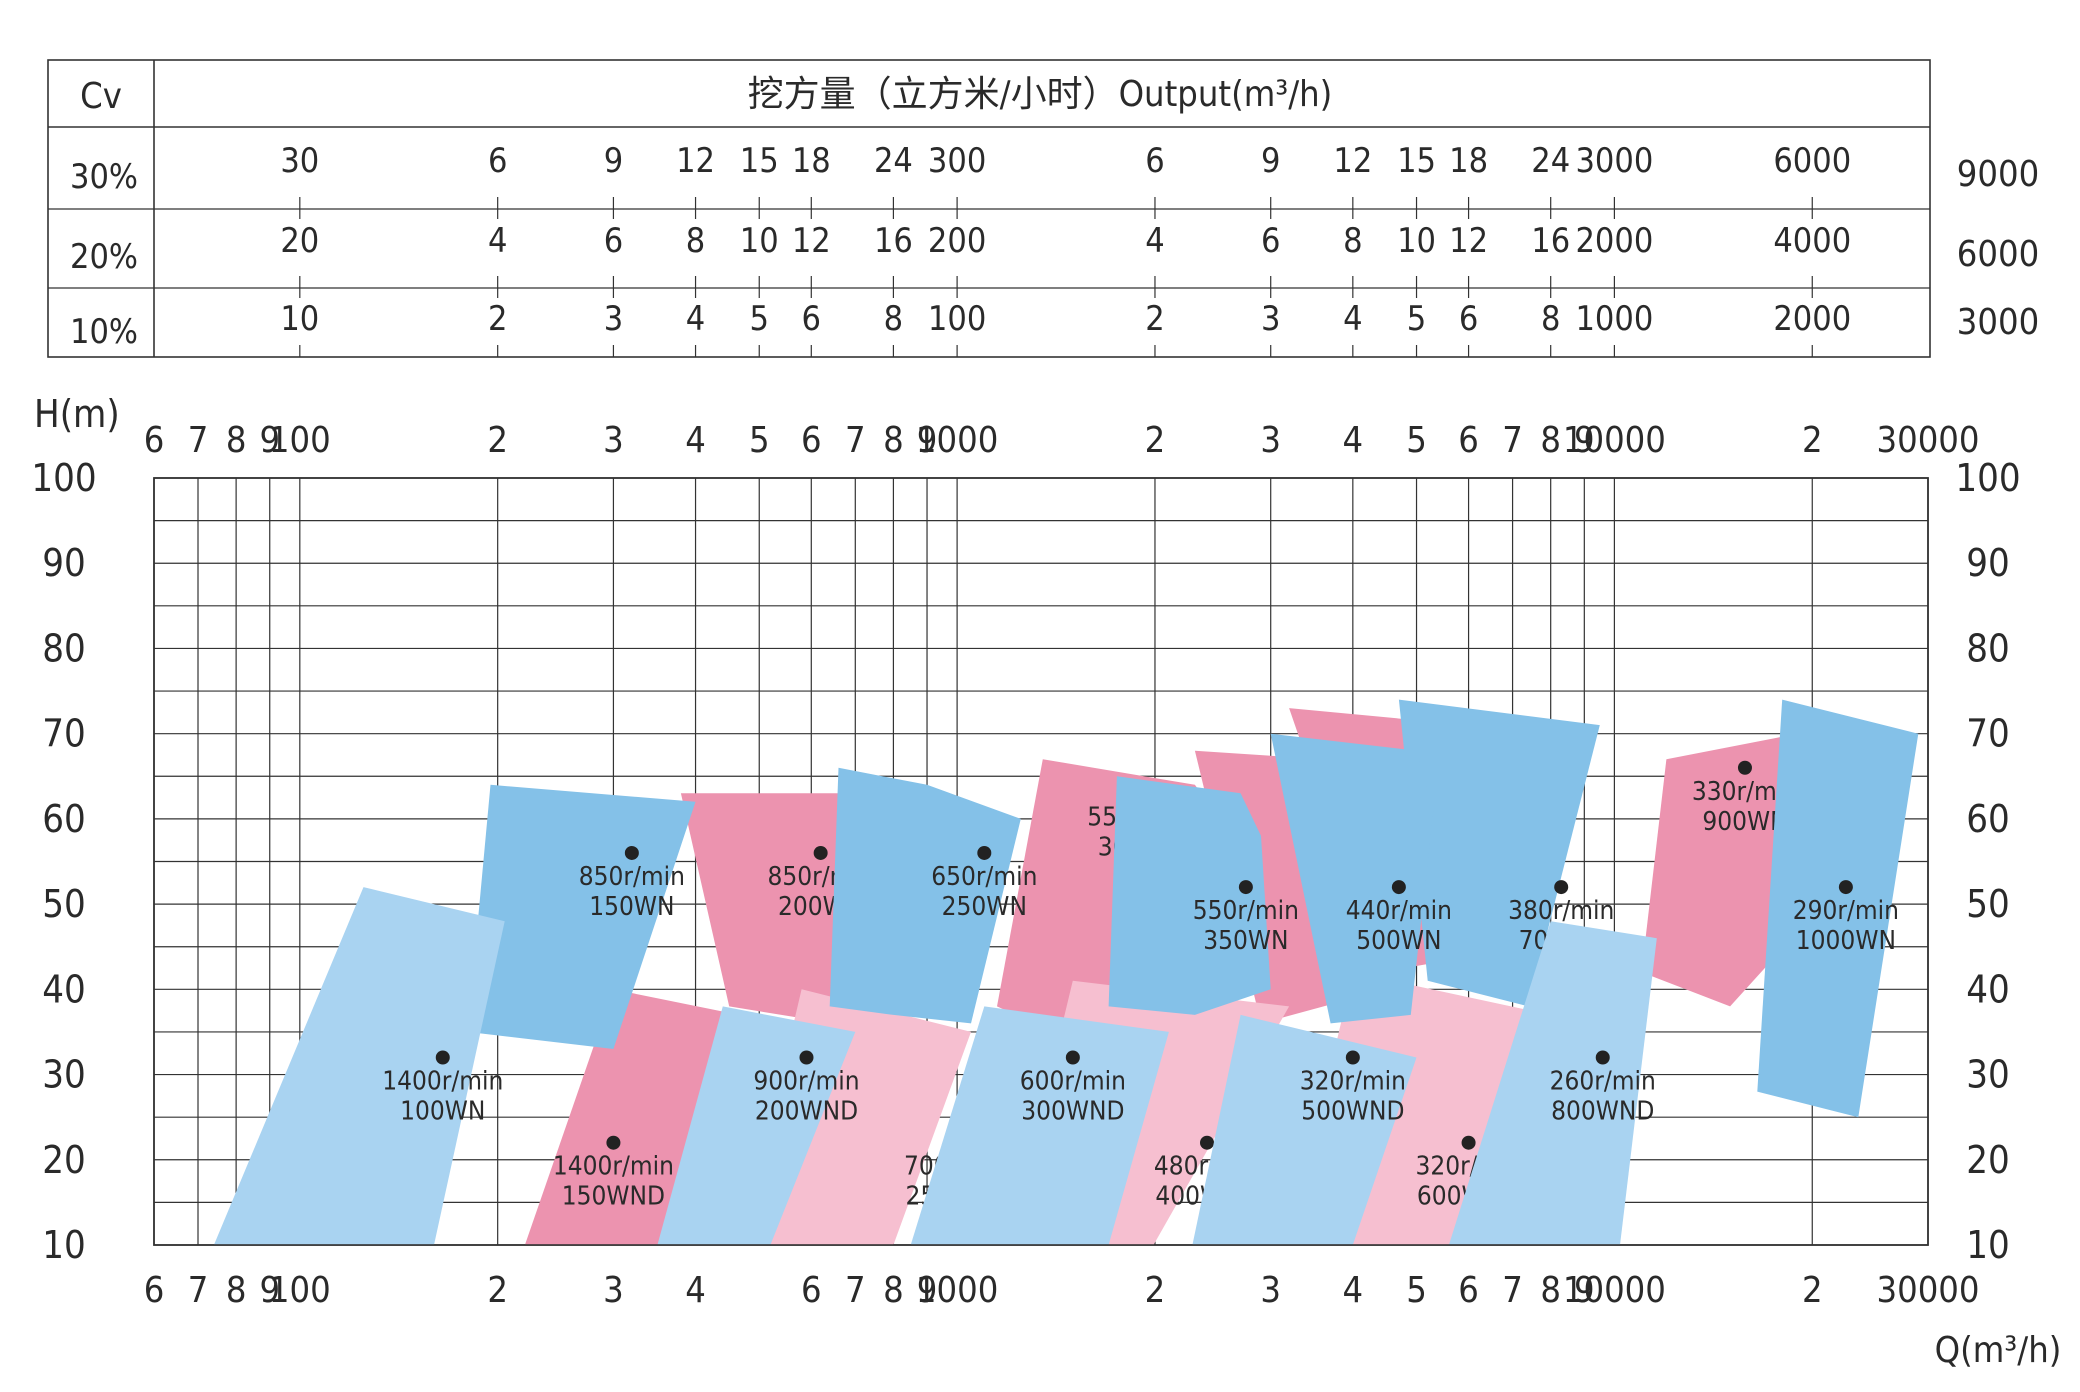 The width and height of the screenshot is (2080, 1392). Describe the element at coordinates (957, 241) in the screenshot. I see `table-tick-label: 200` at that location.